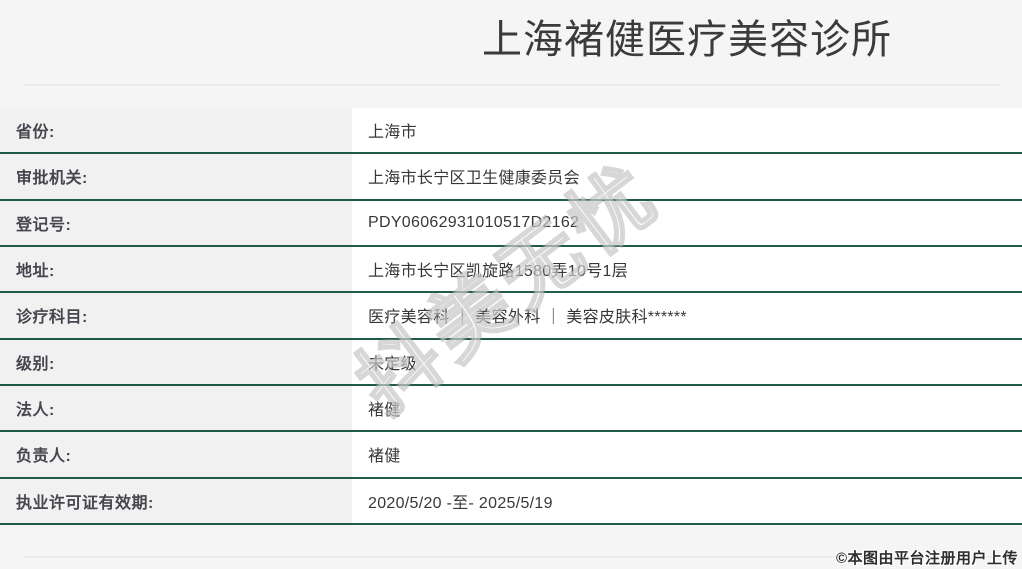  I want to click on table-row: 级别: 未定级, so click(511, 362).